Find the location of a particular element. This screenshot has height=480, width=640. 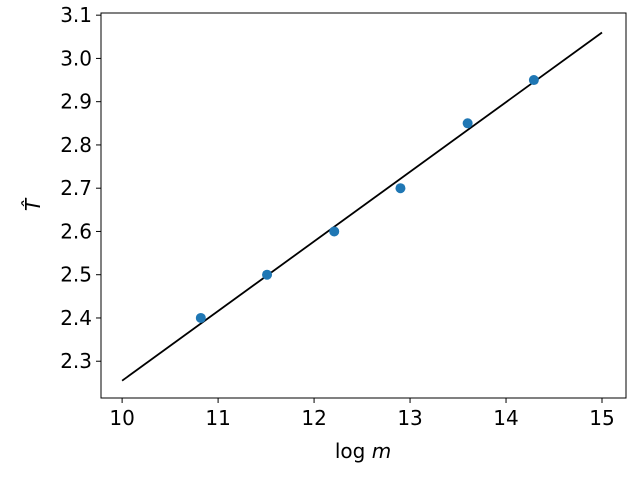

y-tick-label: 2.6 is located at coordinates (76, 231).